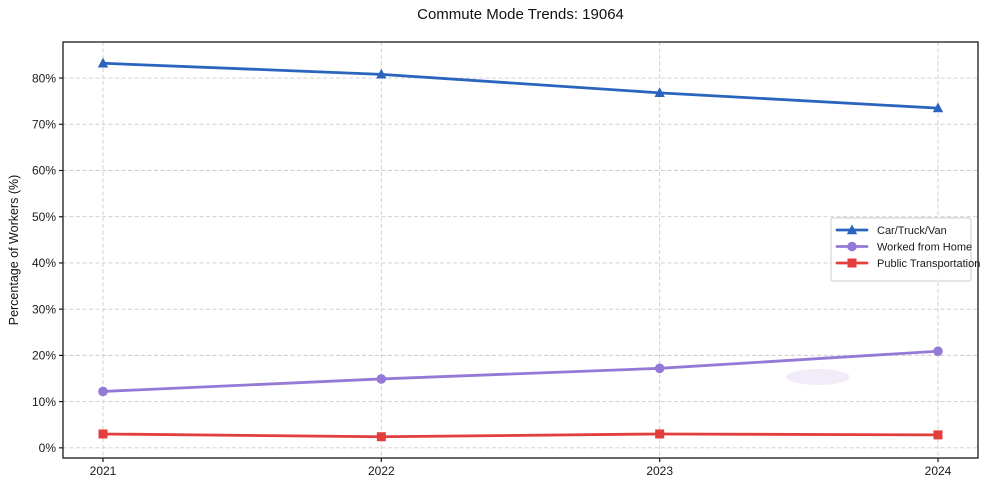 This screenshot has width=990, height=490. What do you see at coordinates (818, 377) in the screenshot?
I see `watermark-smudge` at bounding box center [818, 377].